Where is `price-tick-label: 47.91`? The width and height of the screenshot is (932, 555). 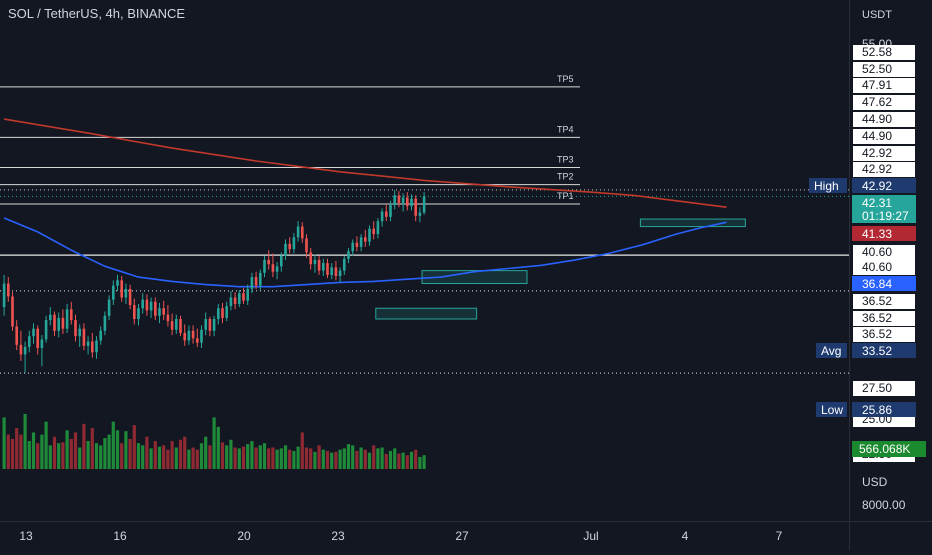
price-tick-label: 47.91 is located at coordinates (877, 85).